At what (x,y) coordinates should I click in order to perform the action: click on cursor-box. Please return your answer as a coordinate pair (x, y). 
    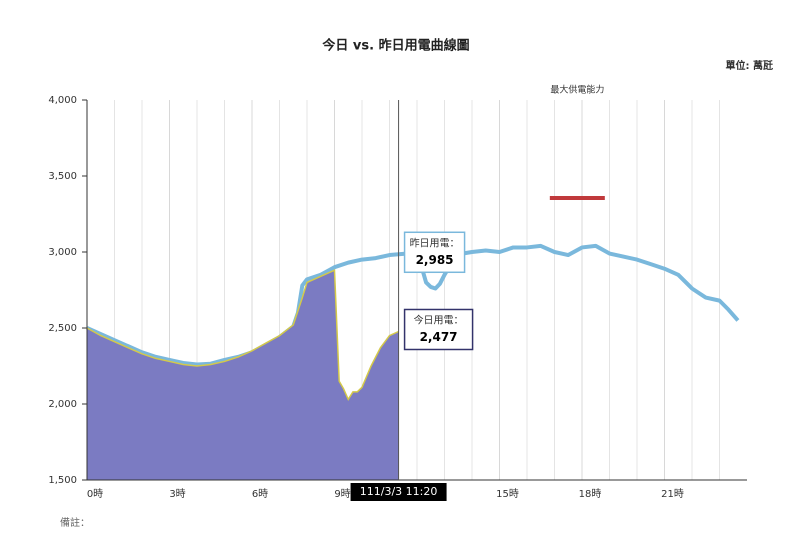
    Looking at the image, I should click on (398, 492).